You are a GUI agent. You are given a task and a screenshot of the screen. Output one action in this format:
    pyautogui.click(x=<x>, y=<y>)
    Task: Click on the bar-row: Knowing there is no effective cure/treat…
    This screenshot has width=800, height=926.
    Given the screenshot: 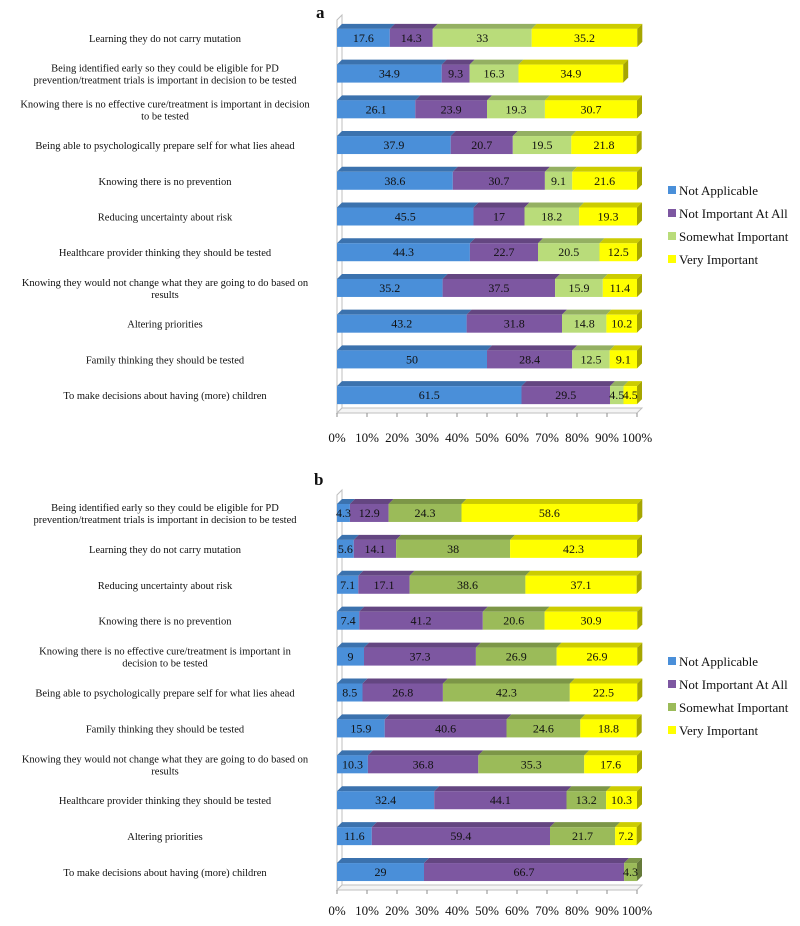 What is the action you would take?
    pyautogui.click(x=331, y=108)
    